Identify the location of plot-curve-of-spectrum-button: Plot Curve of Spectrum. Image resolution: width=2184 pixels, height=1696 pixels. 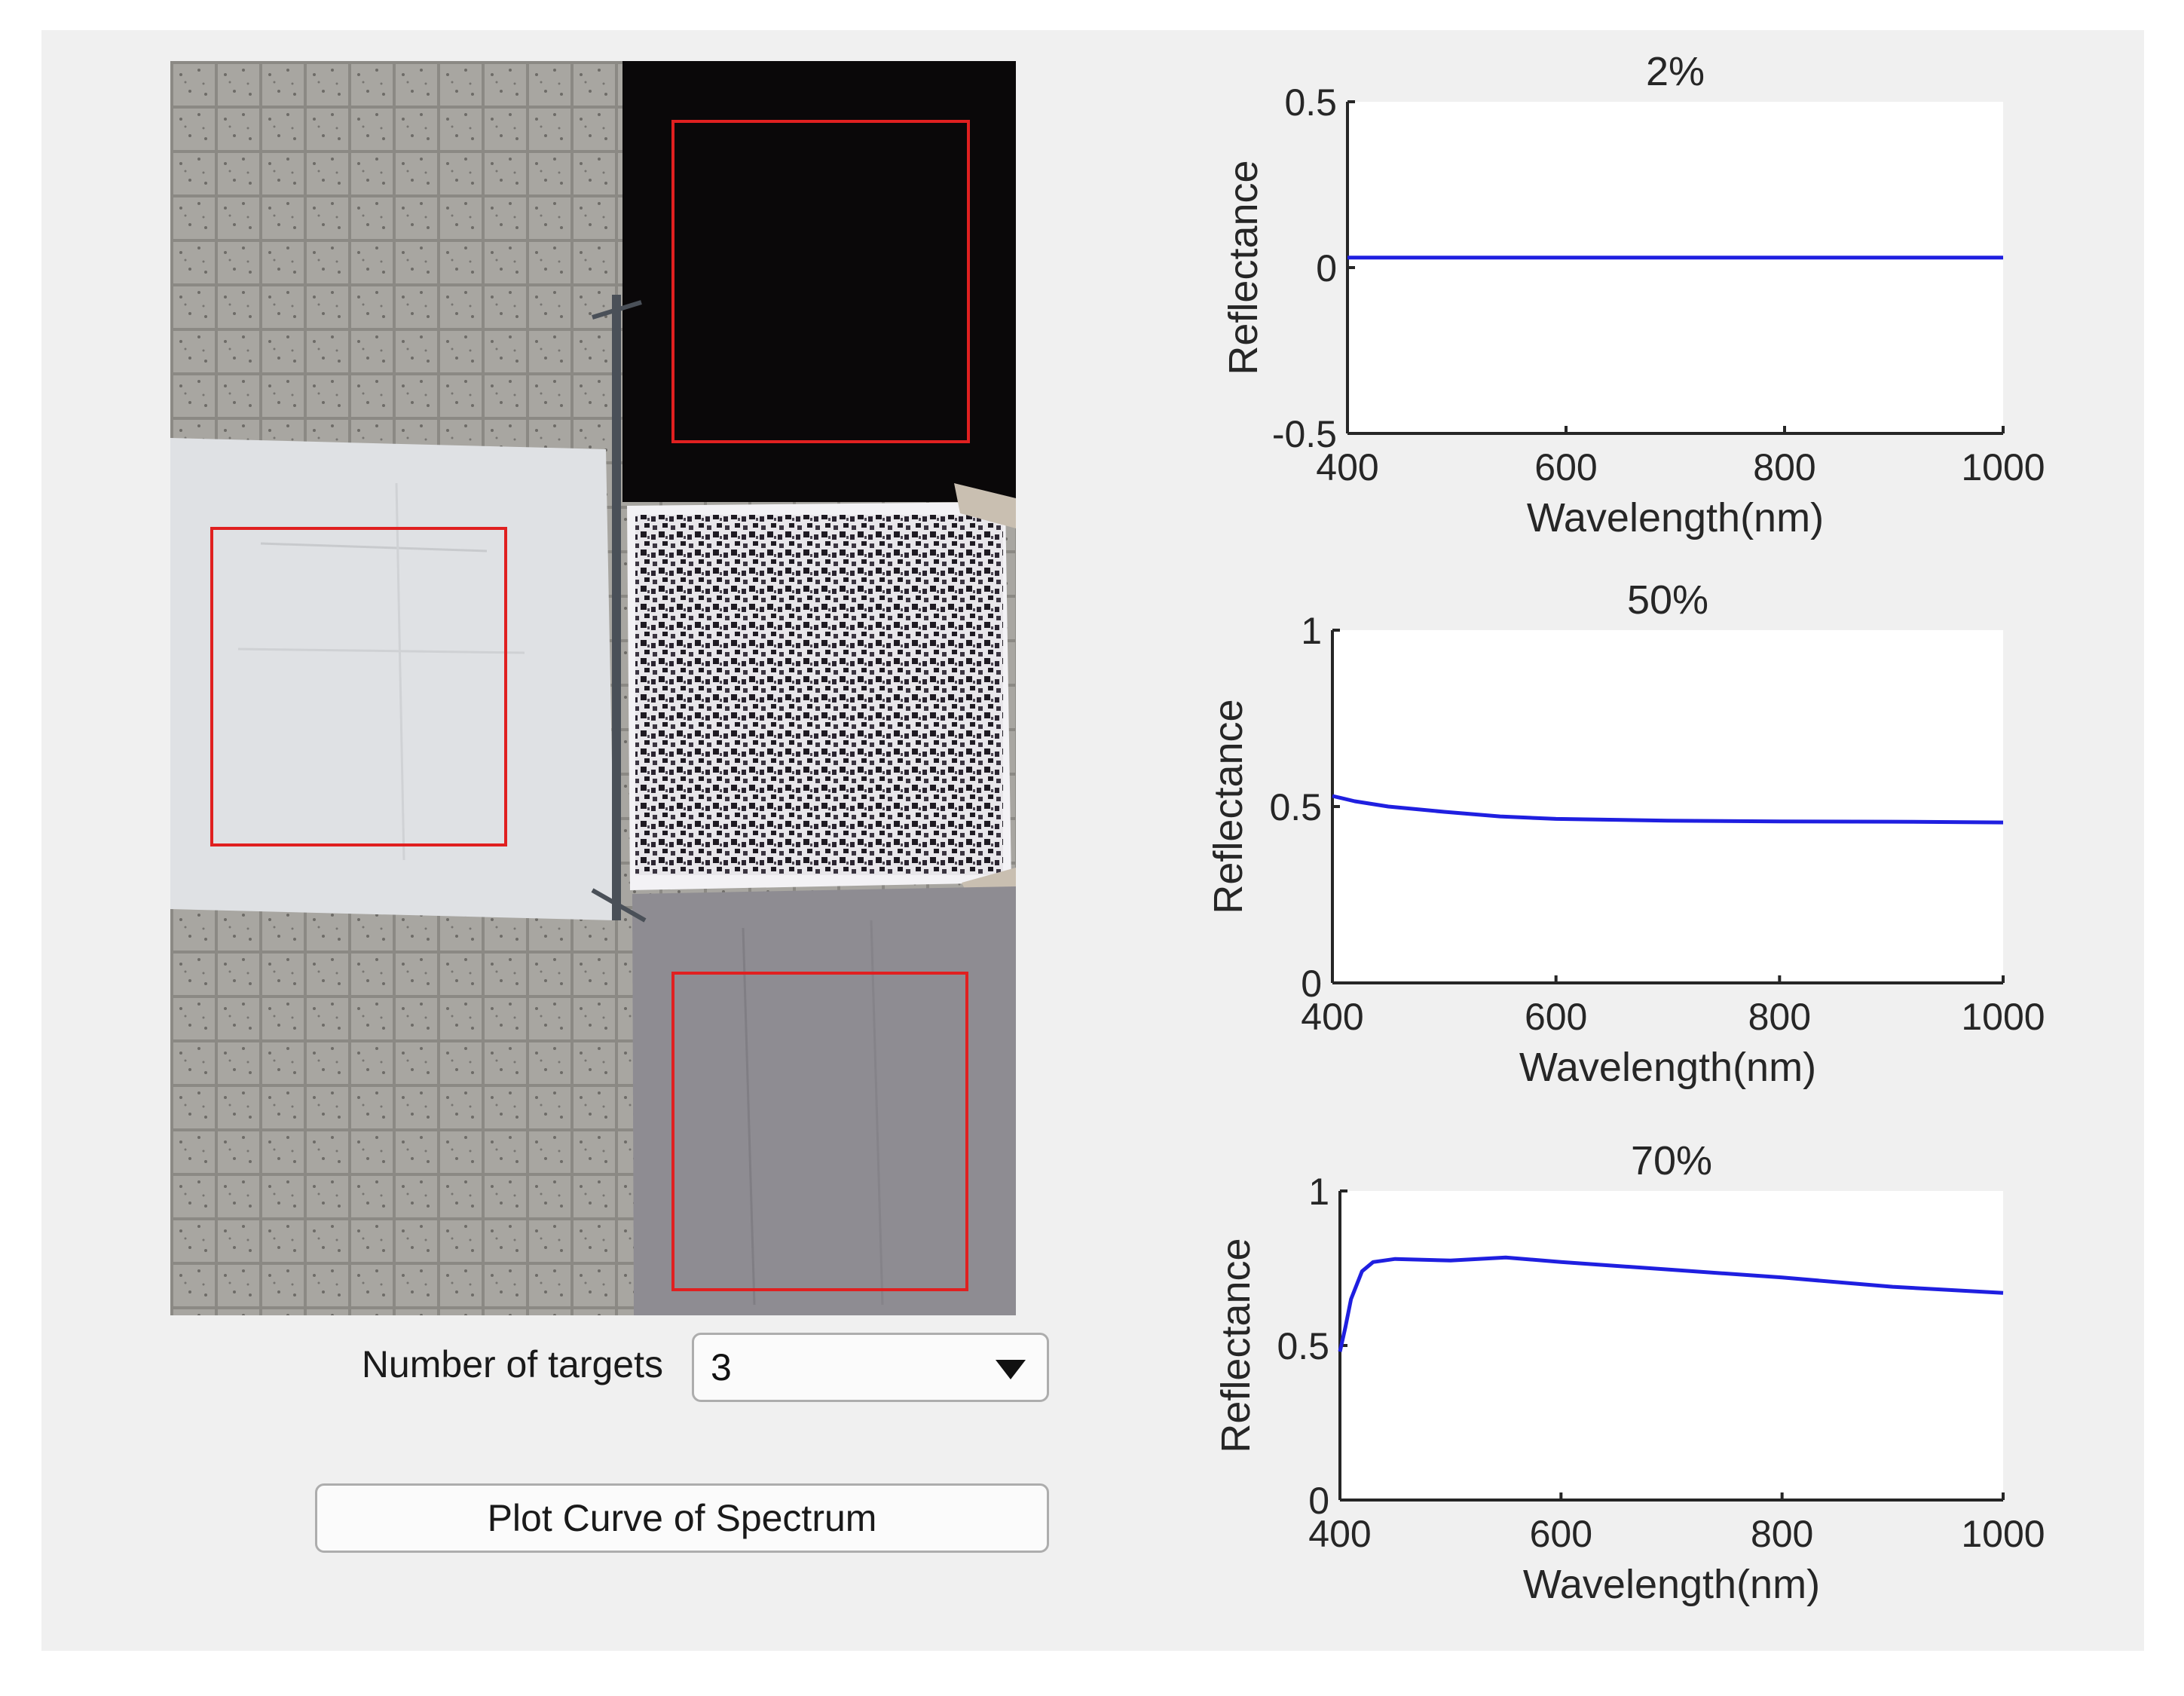
(682, 1518).